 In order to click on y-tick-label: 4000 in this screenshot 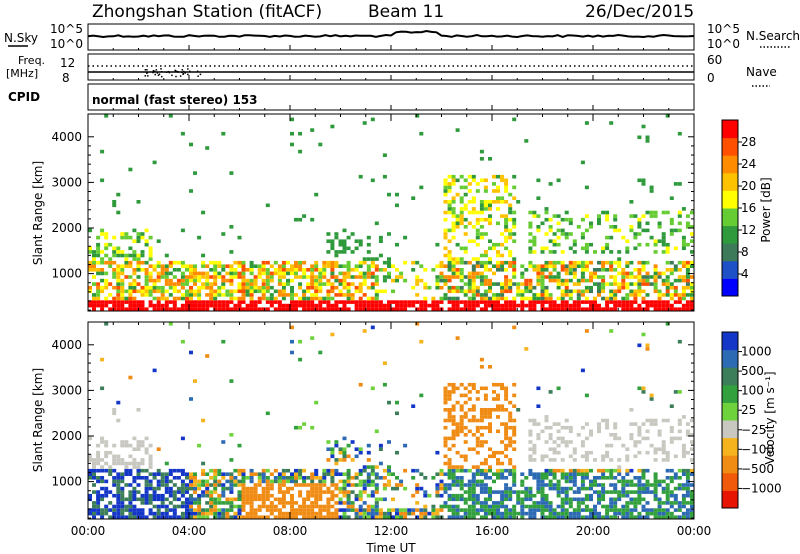, I will do `click(66, 345)`.